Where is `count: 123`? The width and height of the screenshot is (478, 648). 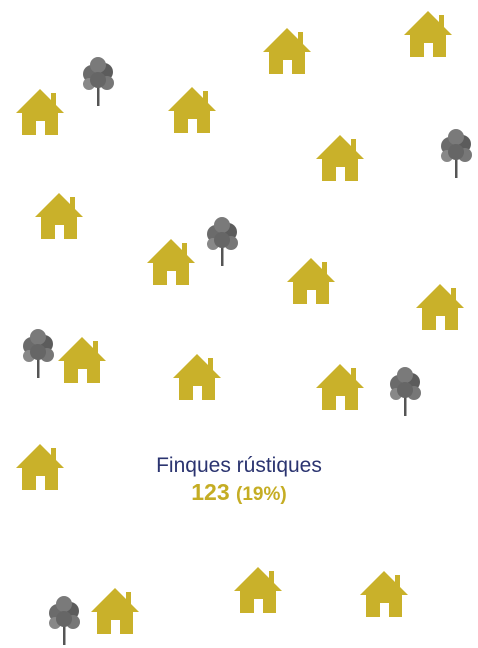 count: 123 is located at coordinates (210, 492).